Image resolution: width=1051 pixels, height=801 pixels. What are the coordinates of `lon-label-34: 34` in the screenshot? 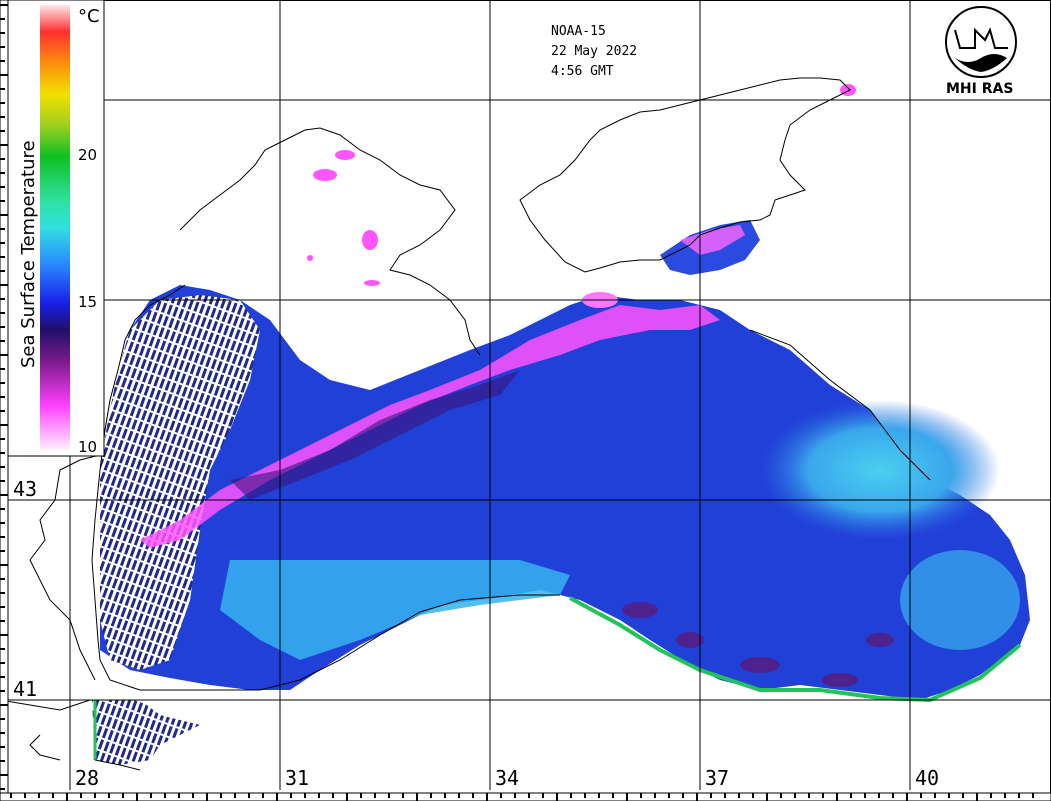 It's located at (507, 778).